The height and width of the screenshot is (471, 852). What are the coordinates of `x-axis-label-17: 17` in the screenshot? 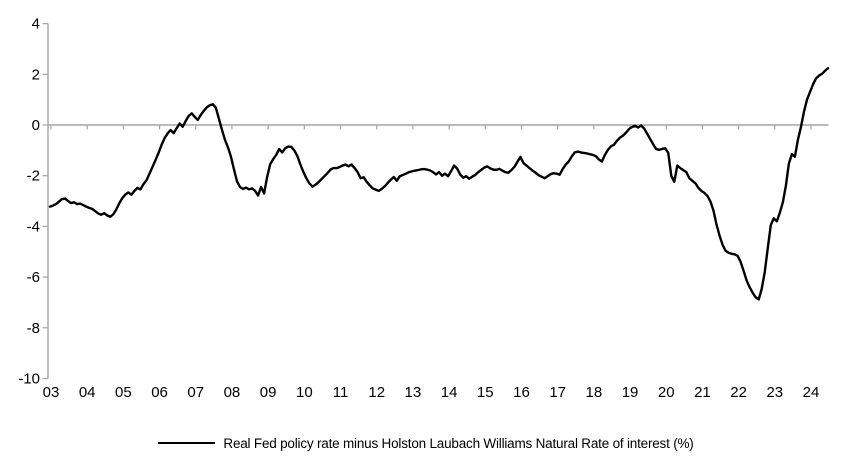 It's located at (557, 392).